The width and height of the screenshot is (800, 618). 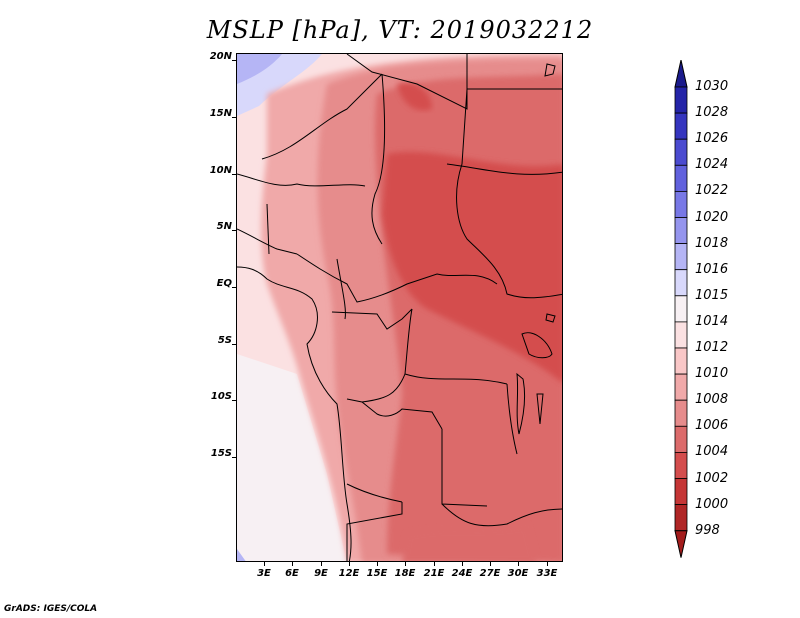 I want to click on y-label-5s: 5S, so click(x=224, y=340).